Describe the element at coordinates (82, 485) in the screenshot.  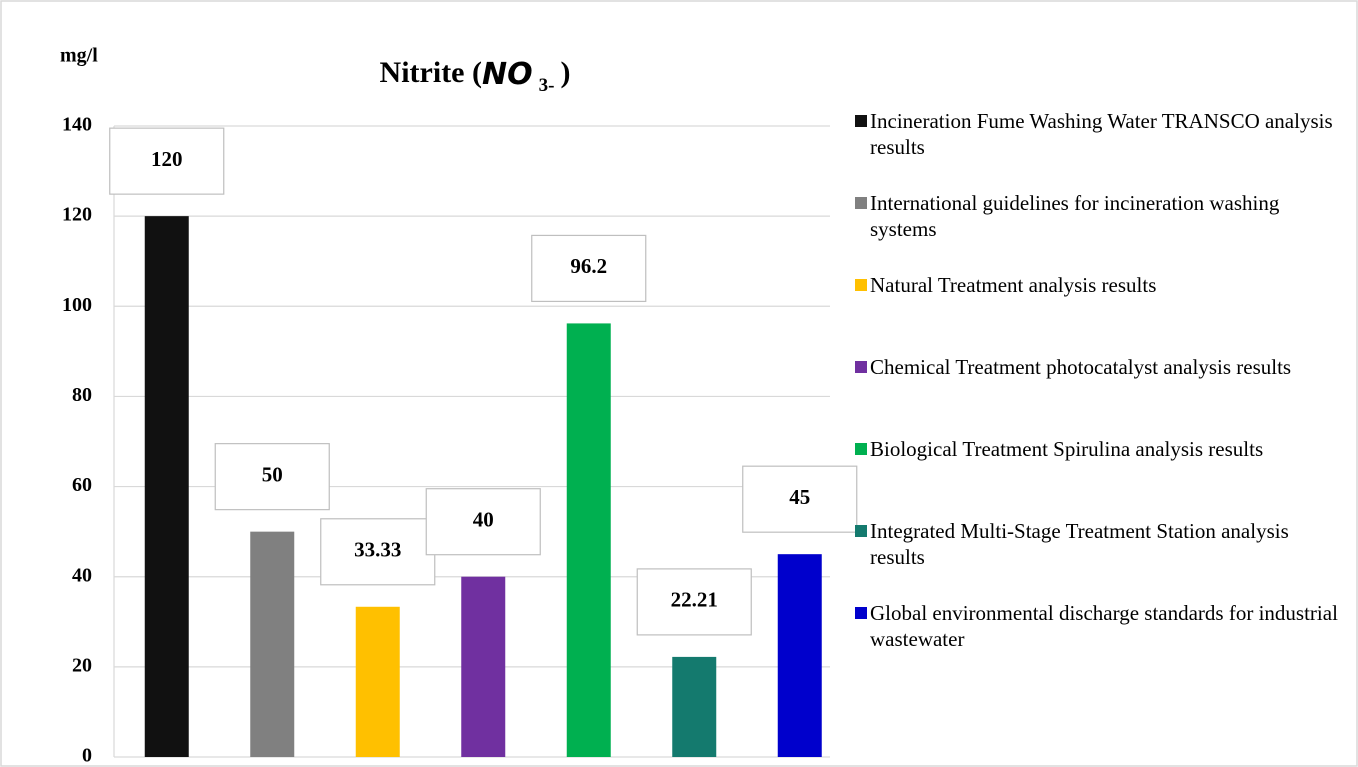
I see `y-tick-label: 60` at that location.